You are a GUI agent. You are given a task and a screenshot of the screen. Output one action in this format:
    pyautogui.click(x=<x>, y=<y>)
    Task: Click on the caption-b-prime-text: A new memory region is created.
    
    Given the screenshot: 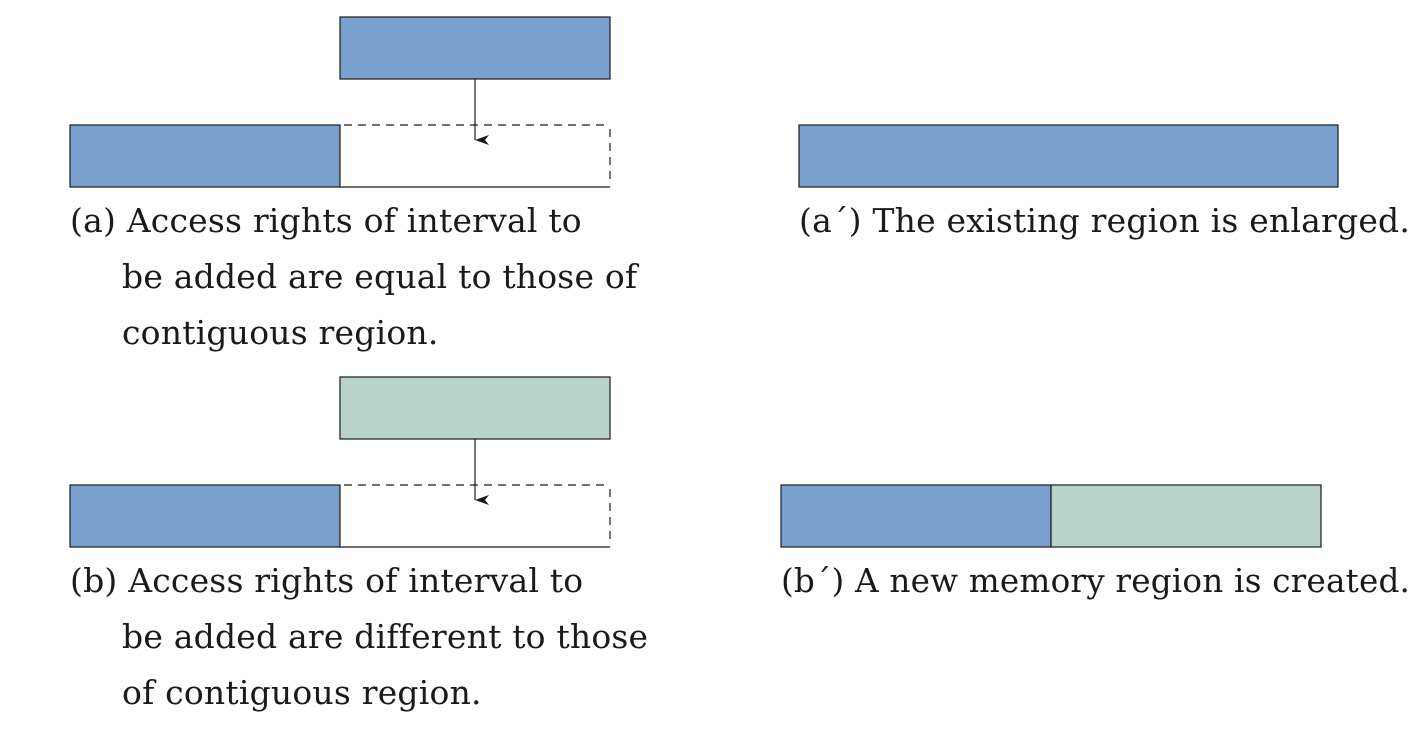 What is the action you would take?
    pyautogui.click(x=1133, y=581)
    